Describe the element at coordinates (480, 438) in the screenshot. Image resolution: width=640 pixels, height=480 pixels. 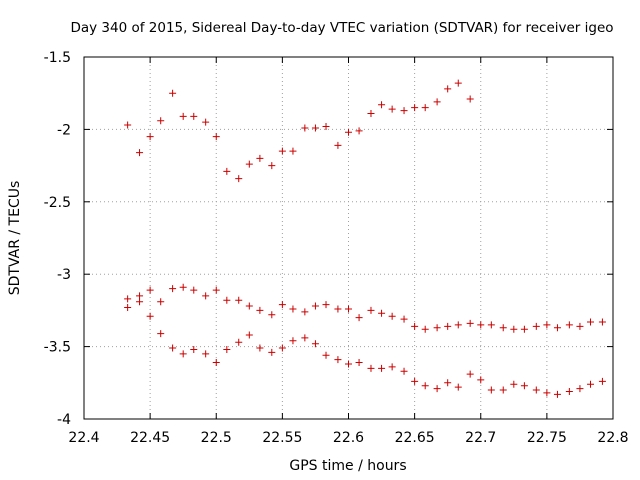
I see `x-tick-label: 22.7` at that location.